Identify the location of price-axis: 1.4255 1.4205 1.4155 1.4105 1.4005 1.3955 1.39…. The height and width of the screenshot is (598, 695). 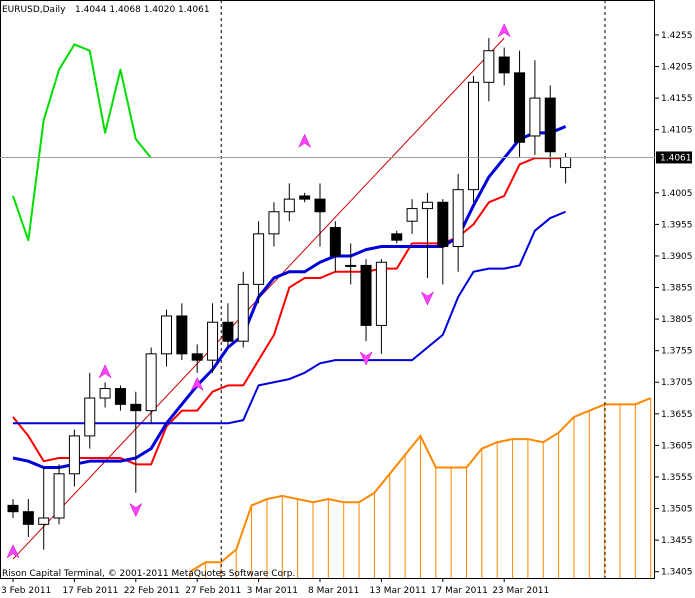
(674, 304).